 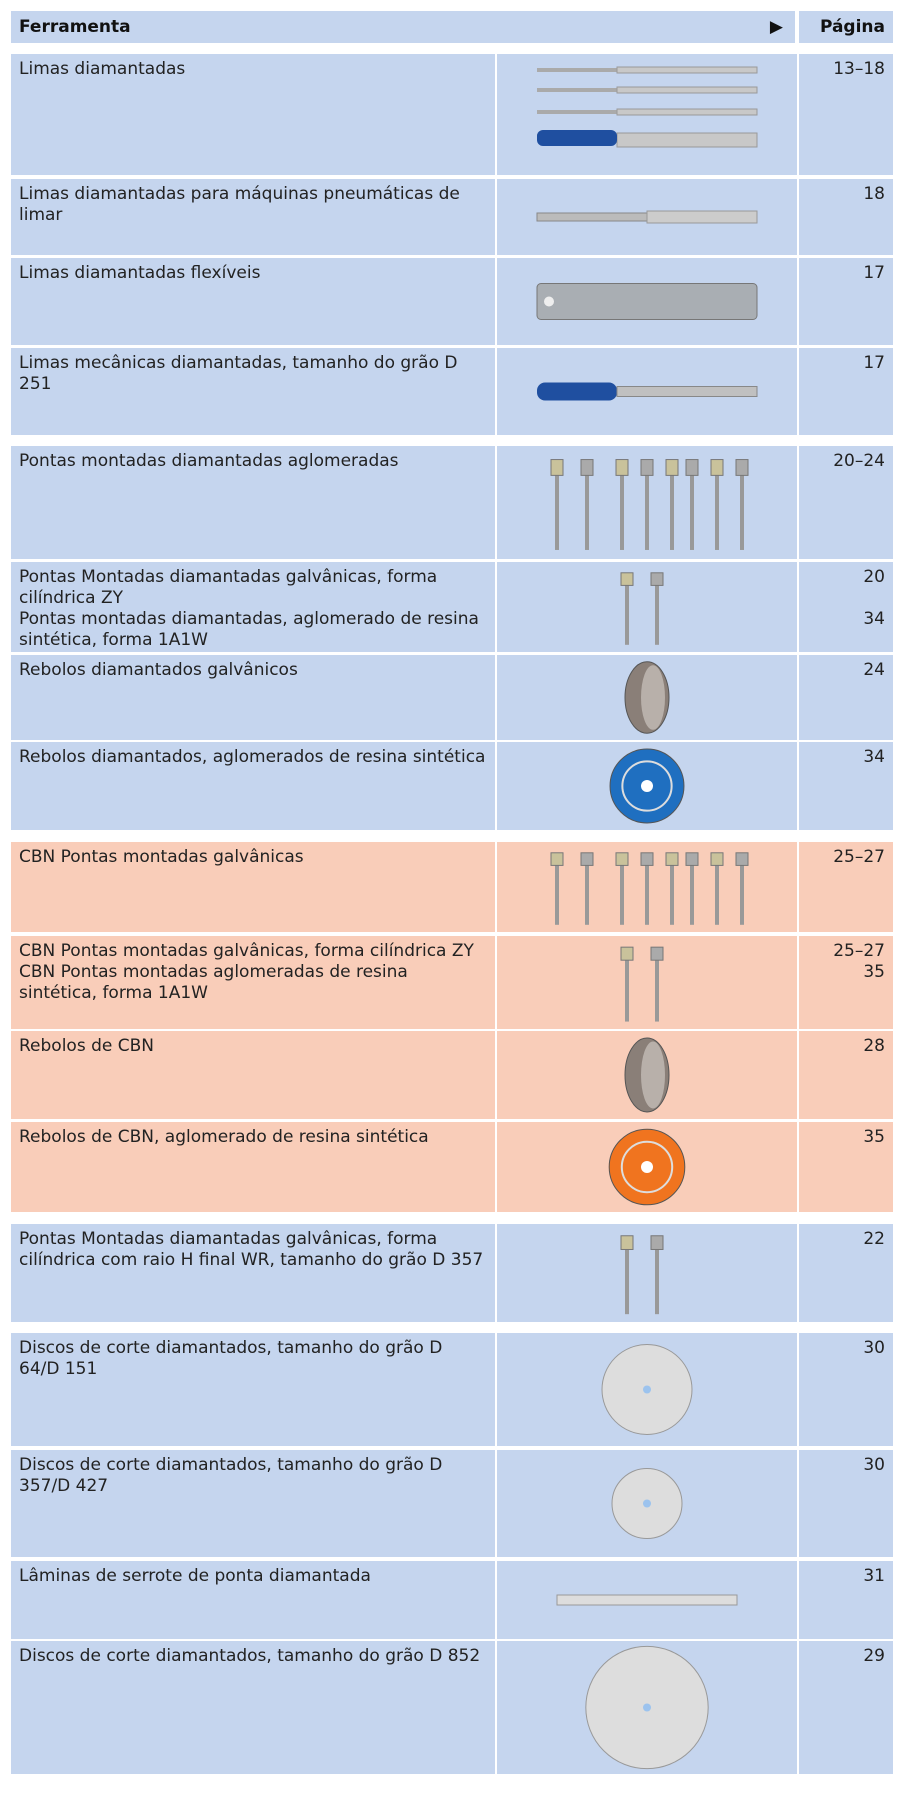 What do you see at coordinates (846, 786) in the screenshot?
I see `page-cell: 34` at bounding box center [846, 786].